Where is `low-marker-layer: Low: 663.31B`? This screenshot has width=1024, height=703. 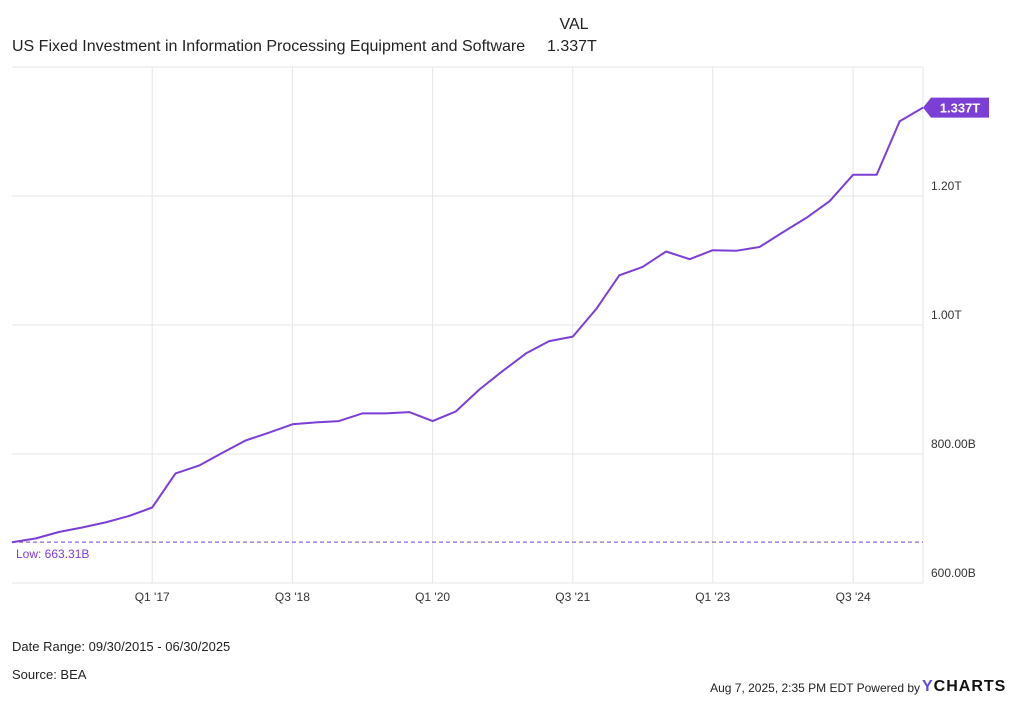
low-marker-layer: Low: 663.31B is located at coordinates (467, 551).